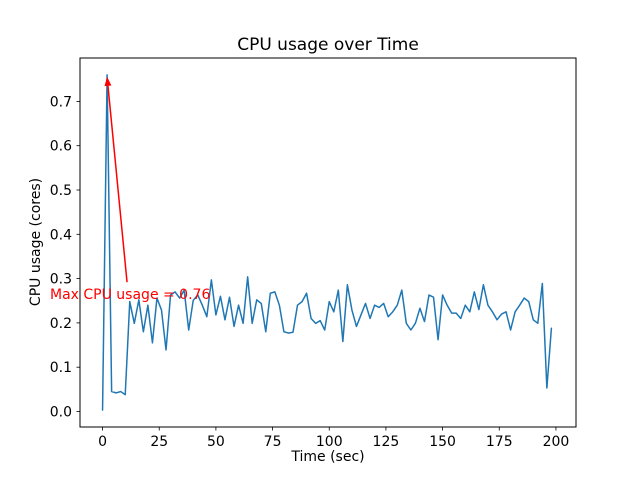 This screenshot has width=640, height=480. Describe the element at coordinates (36, 242) in the screenshot. I see `y-axis-label: CPU usage (cores)` at that location.